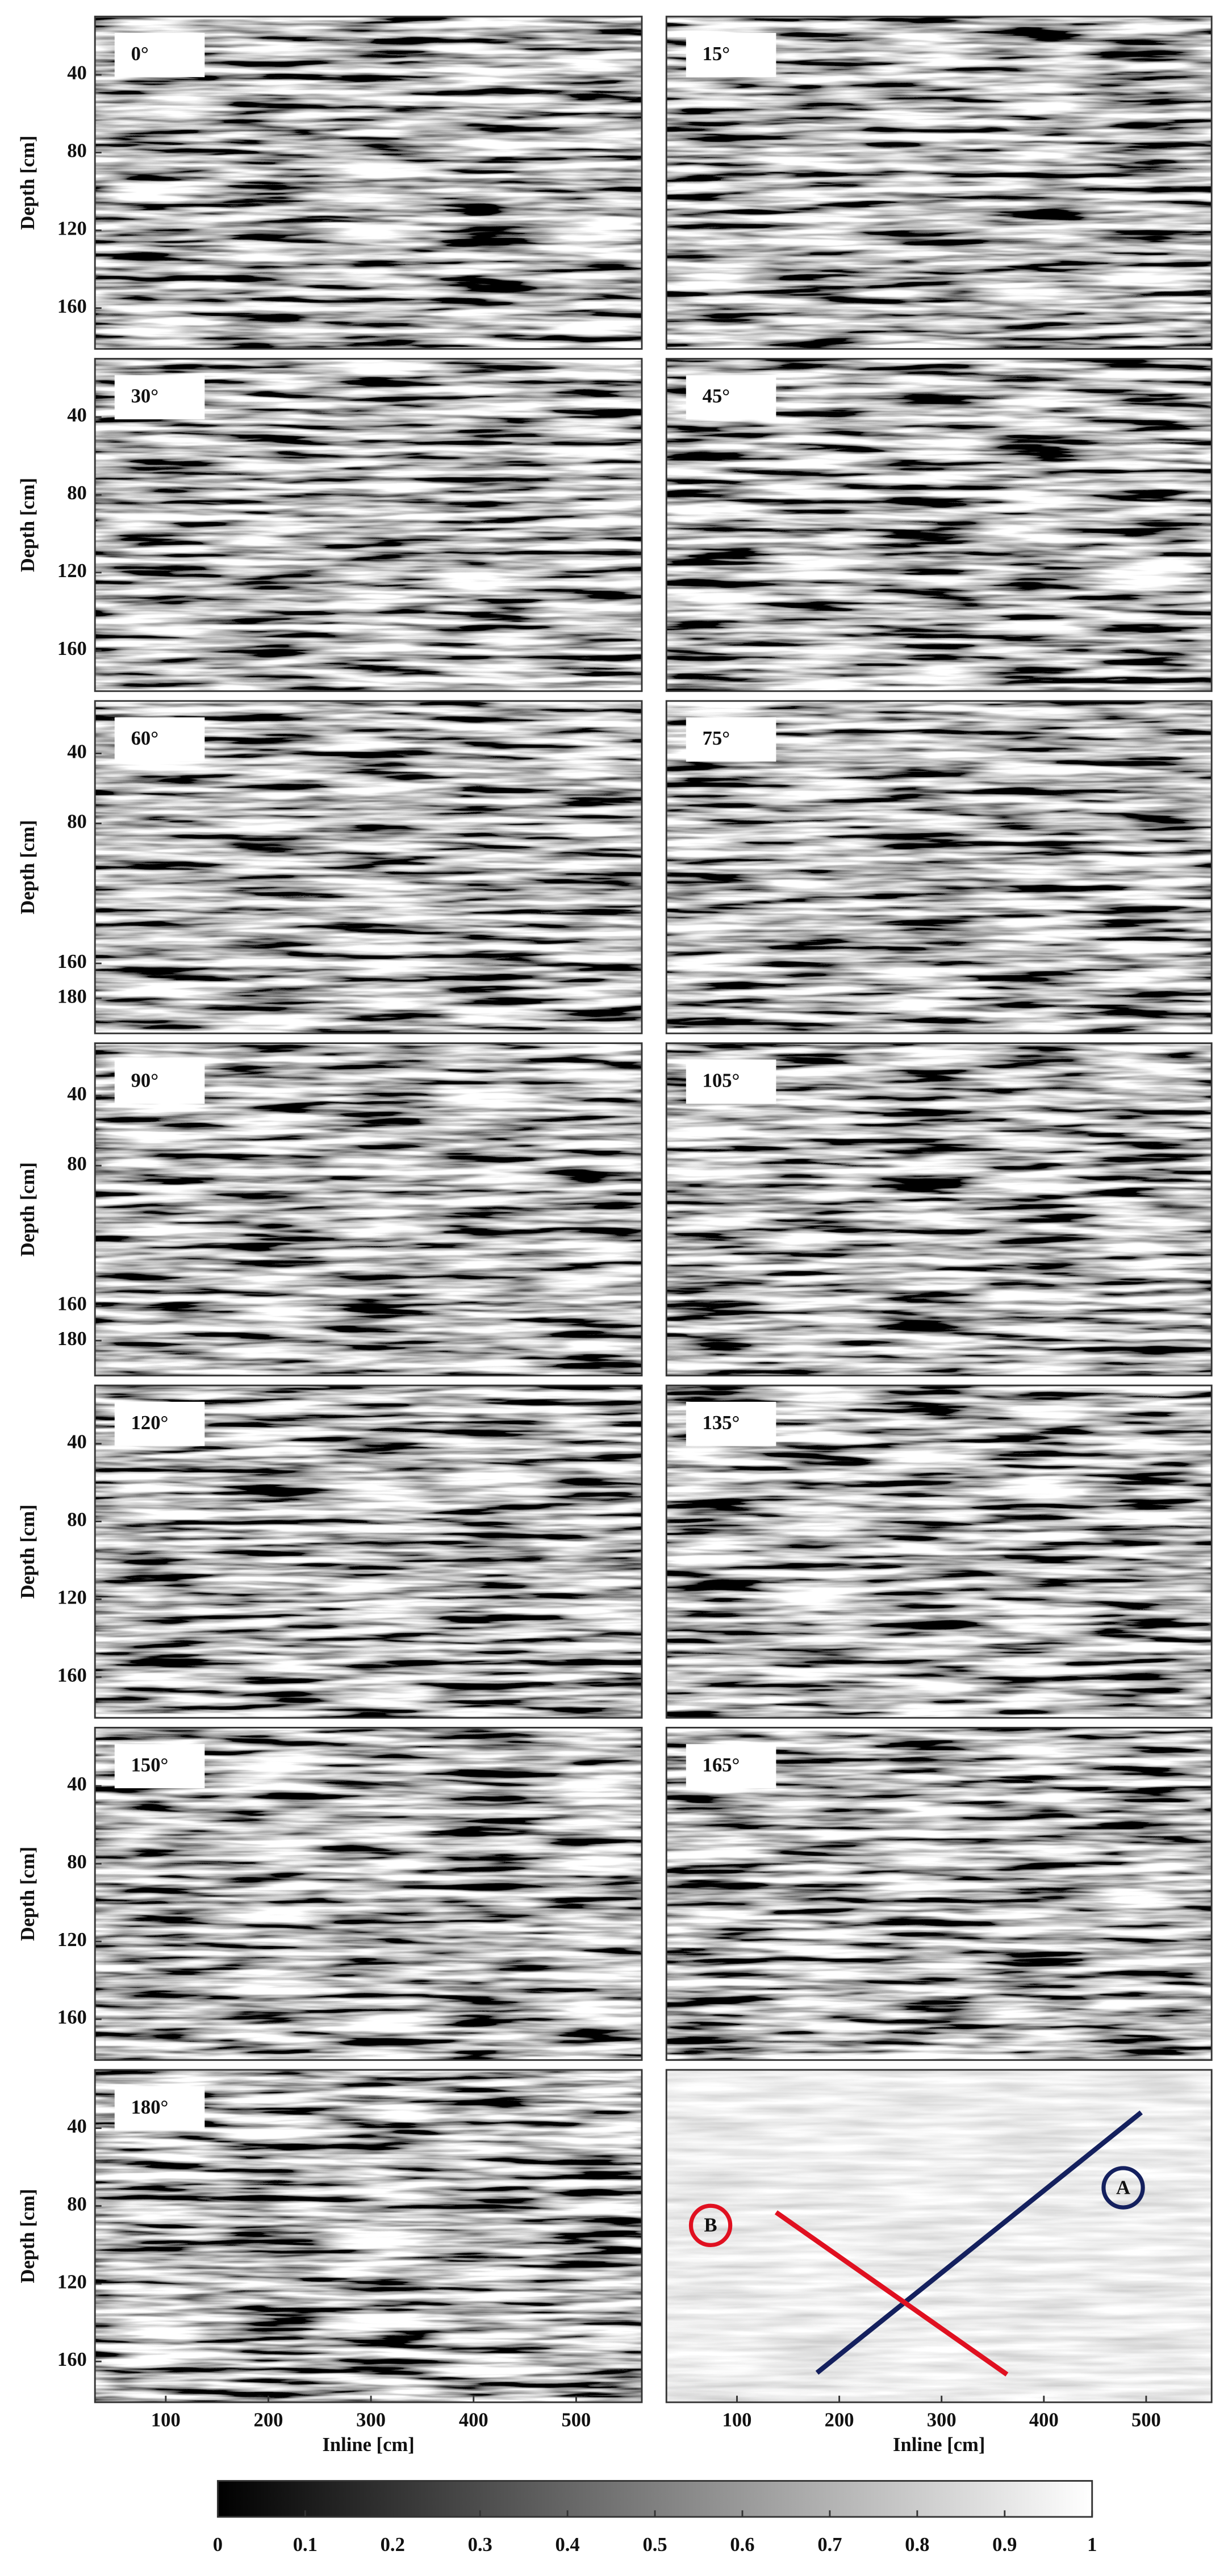 The image size is (1228, 2576). I want to click on panel: 30° 40 80 120 160 Depth [cm], so click(330, 525).